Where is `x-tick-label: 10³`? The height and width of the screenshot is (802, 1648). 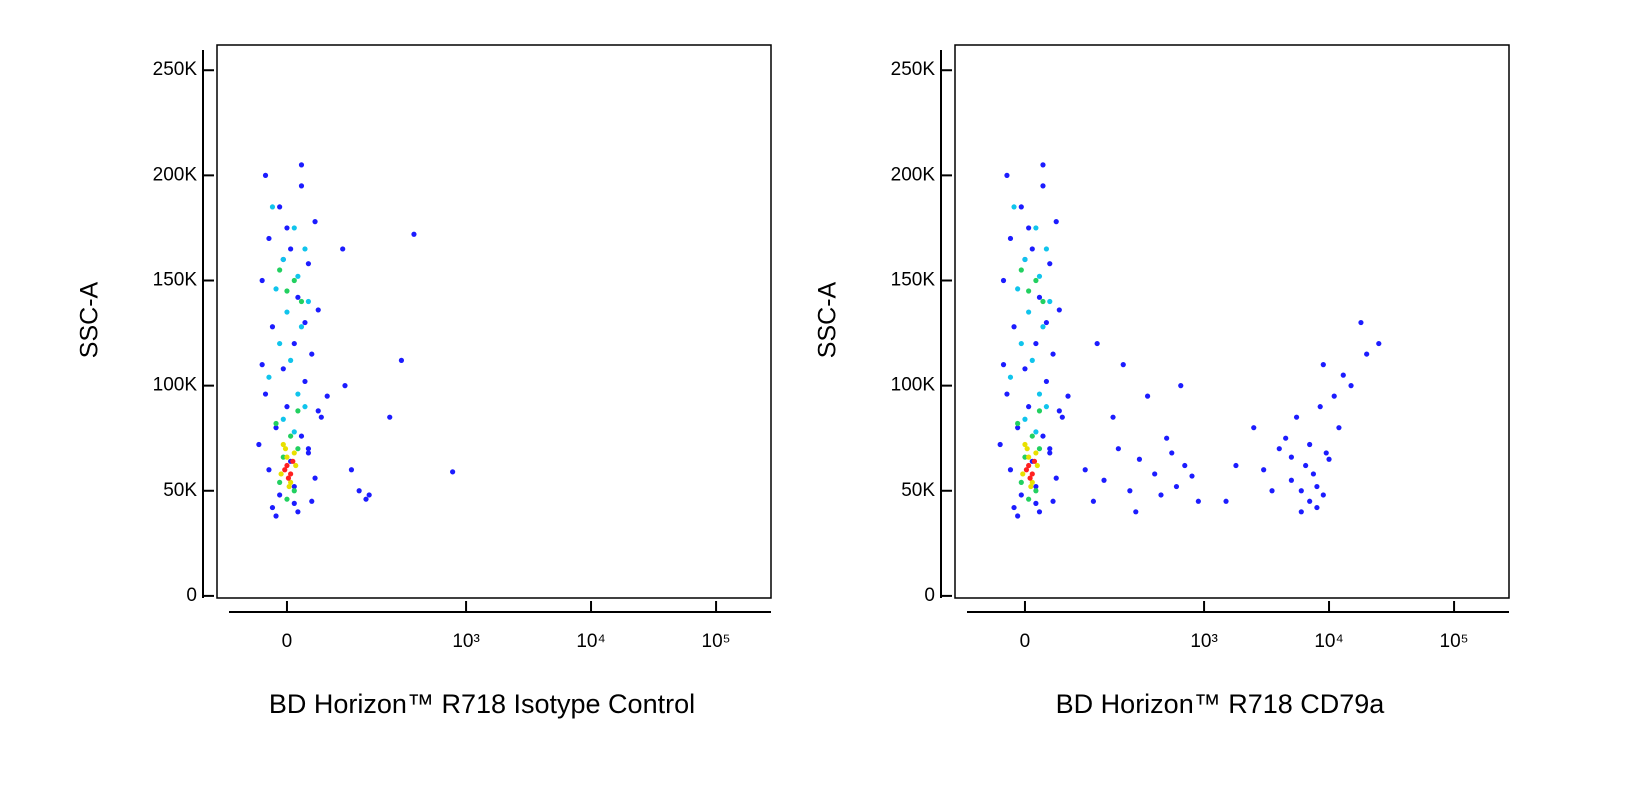 x-tick-label: 10³ is located at coordinates (1203, 641).